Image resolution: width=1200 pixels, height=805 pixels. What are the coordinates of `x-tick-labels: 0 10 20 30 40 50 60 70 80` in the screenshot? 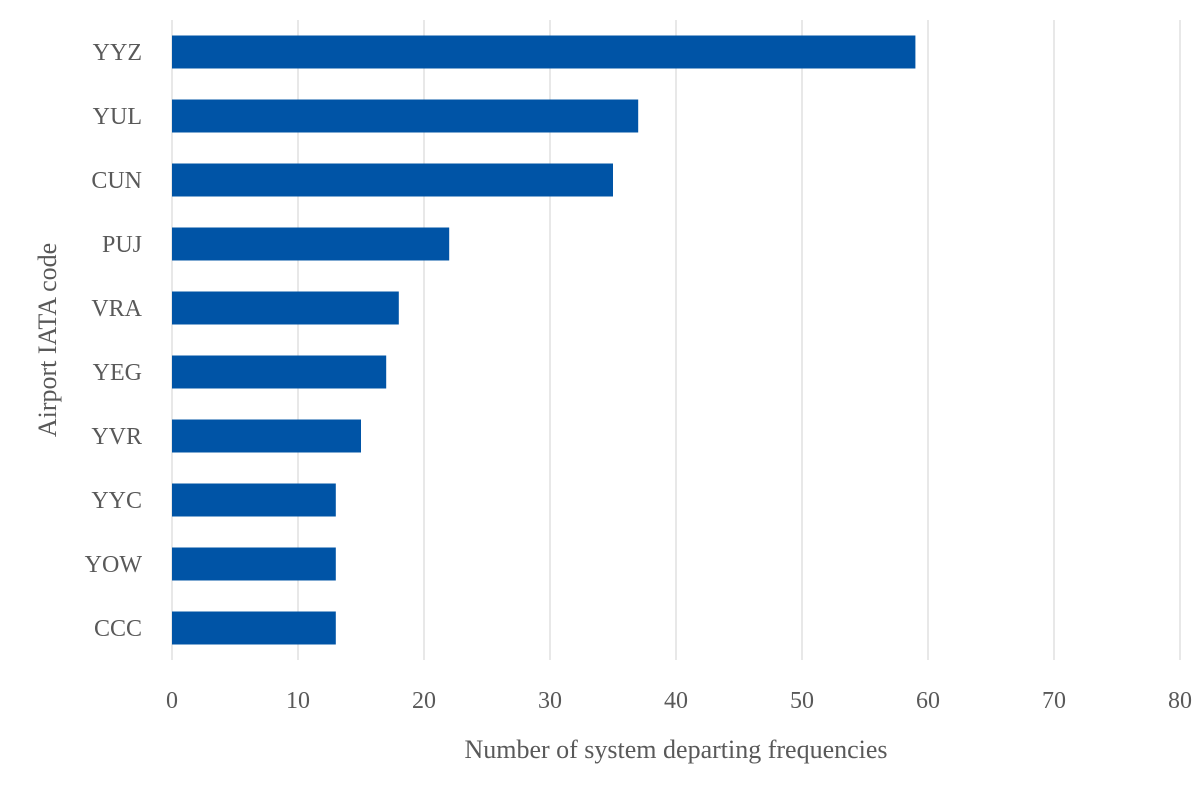 It's located at (679, 701).